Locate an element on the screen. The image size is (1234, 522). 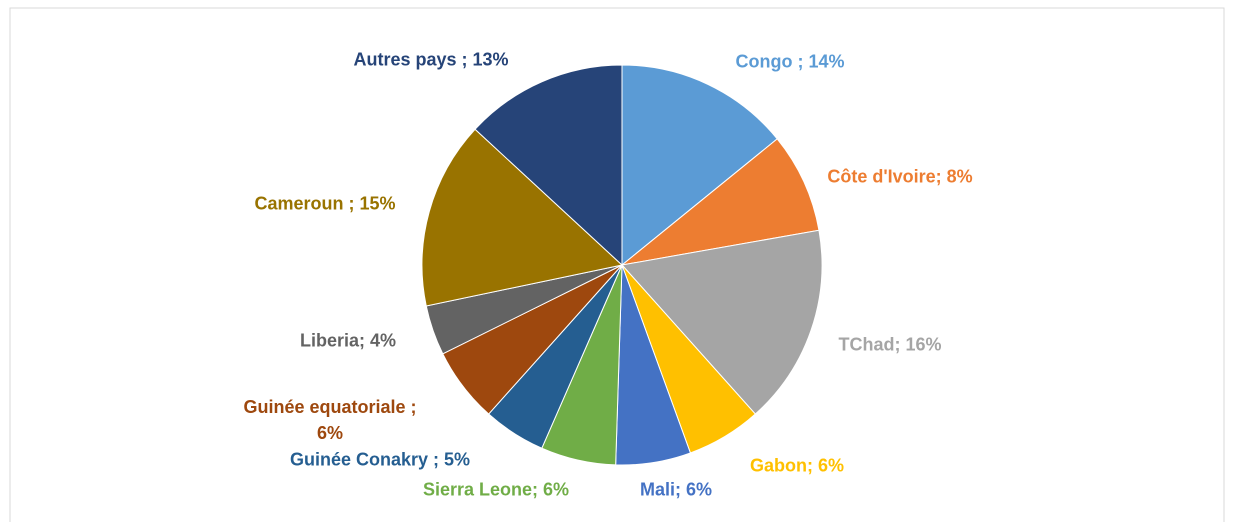
data-label: Côte d'Ivoire; 8% is located at coordinates (900, 176).